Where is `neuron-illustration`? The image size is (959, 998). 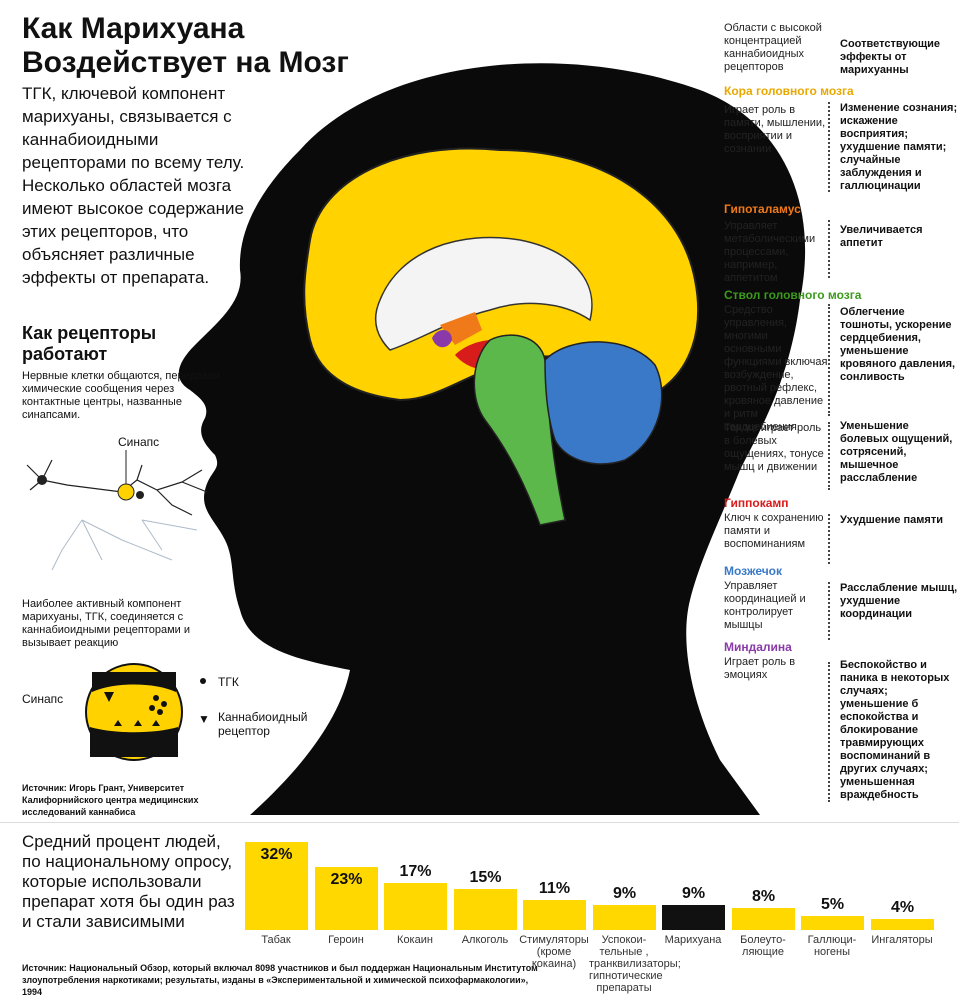
neuron-illustration is located at coordinates (117, 510).